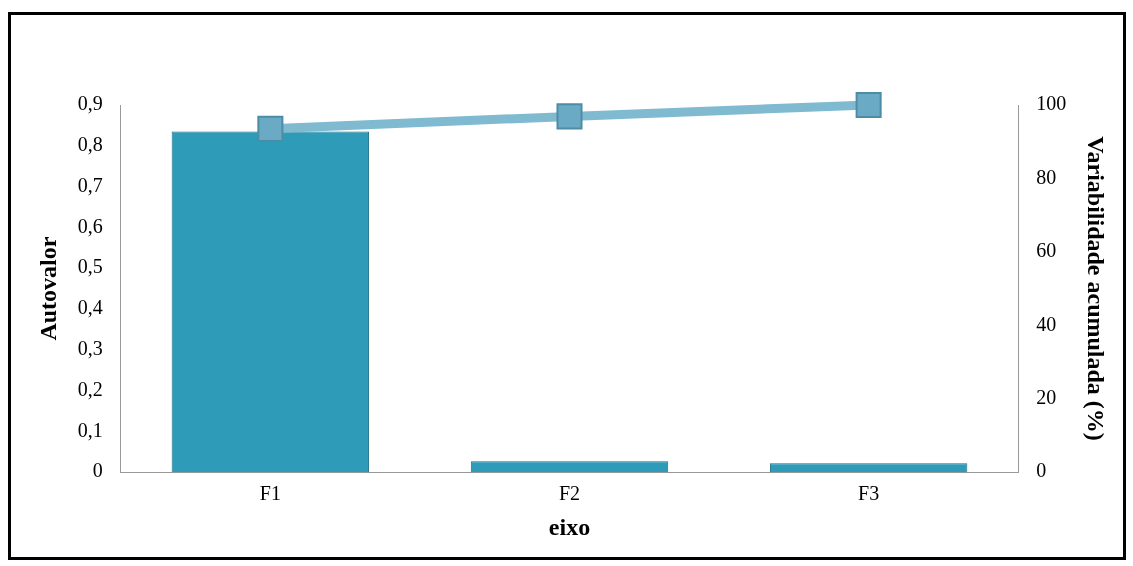 The height and width of the screenshot is (566, 1133). Describe the element at coordinates (1046, 323) in the screenshot. I see `y2-tick-label: 40` at that location.